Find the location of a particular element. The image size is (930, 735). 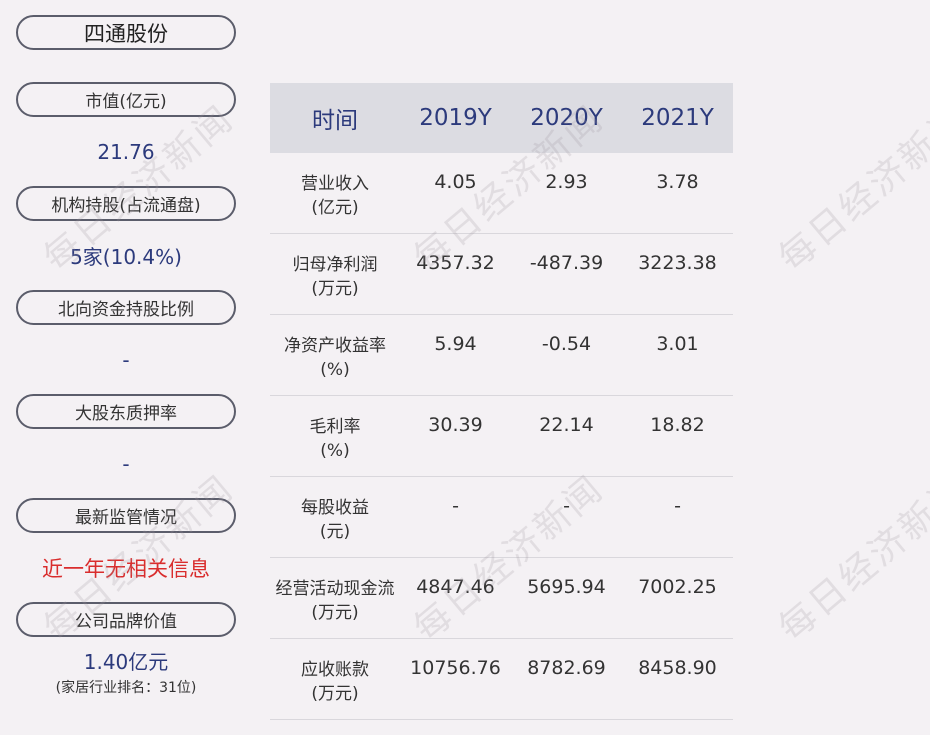

regulatory-status-label: 最新监管情况 is located at coordinates (126, 515).